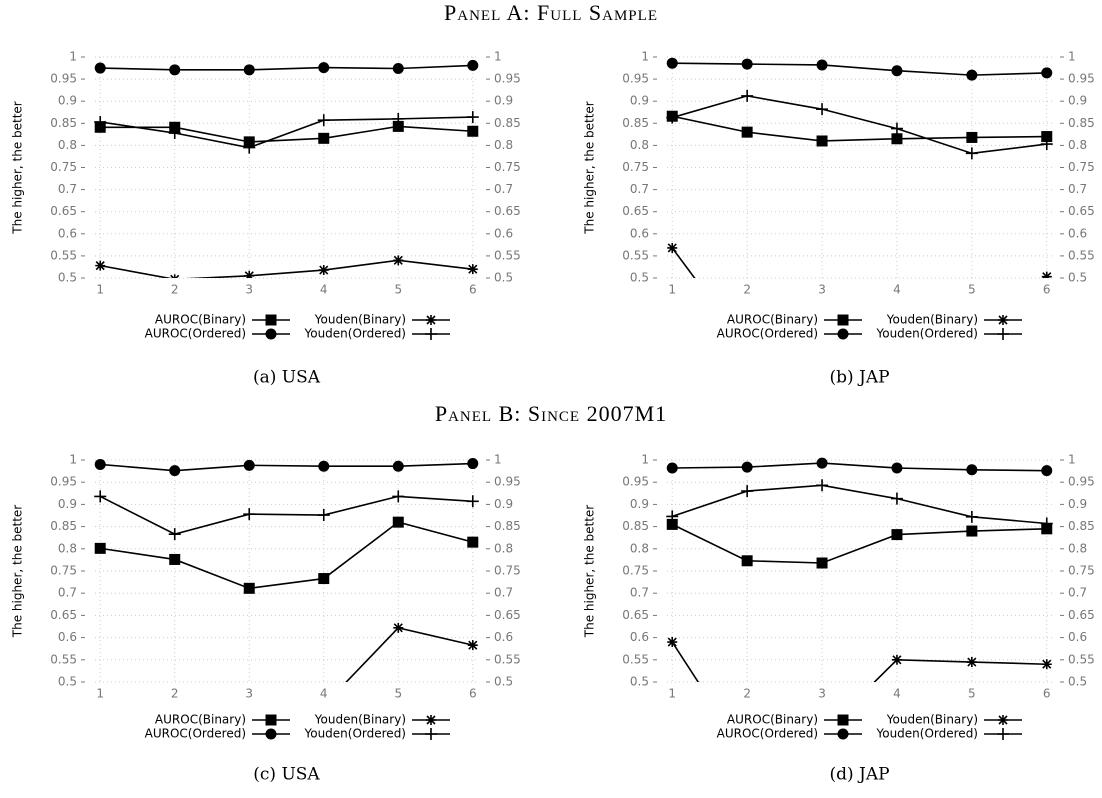 Image resolution: width=1102 pixels, height=798 pixels. Describe the element at coordinates (1077, 637) in the screenshot. I see `y2-tick-label: 0.6` at that location.